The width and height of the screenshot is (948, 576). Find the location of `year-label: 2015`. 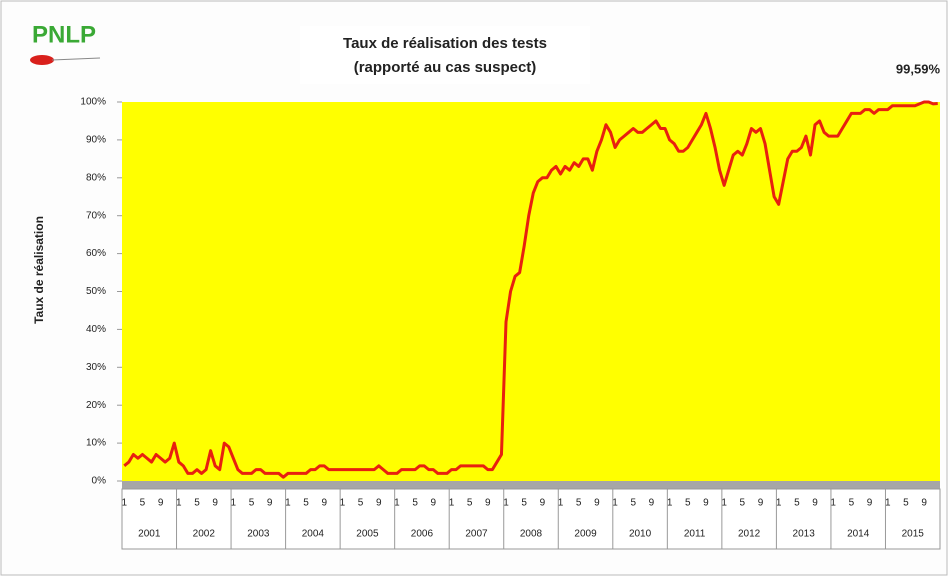

year-label: 2015 is located at coordinates (913, 534).